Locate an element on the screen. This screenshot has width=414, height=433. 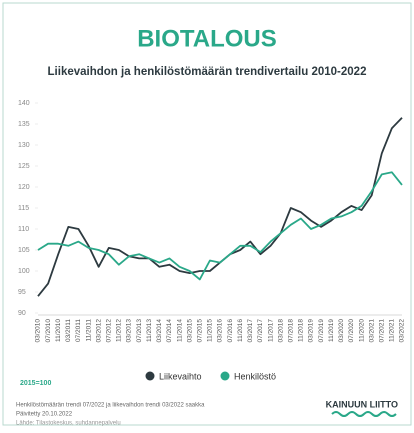
y-tick-label: 100 is located at coordinates (24, 271).